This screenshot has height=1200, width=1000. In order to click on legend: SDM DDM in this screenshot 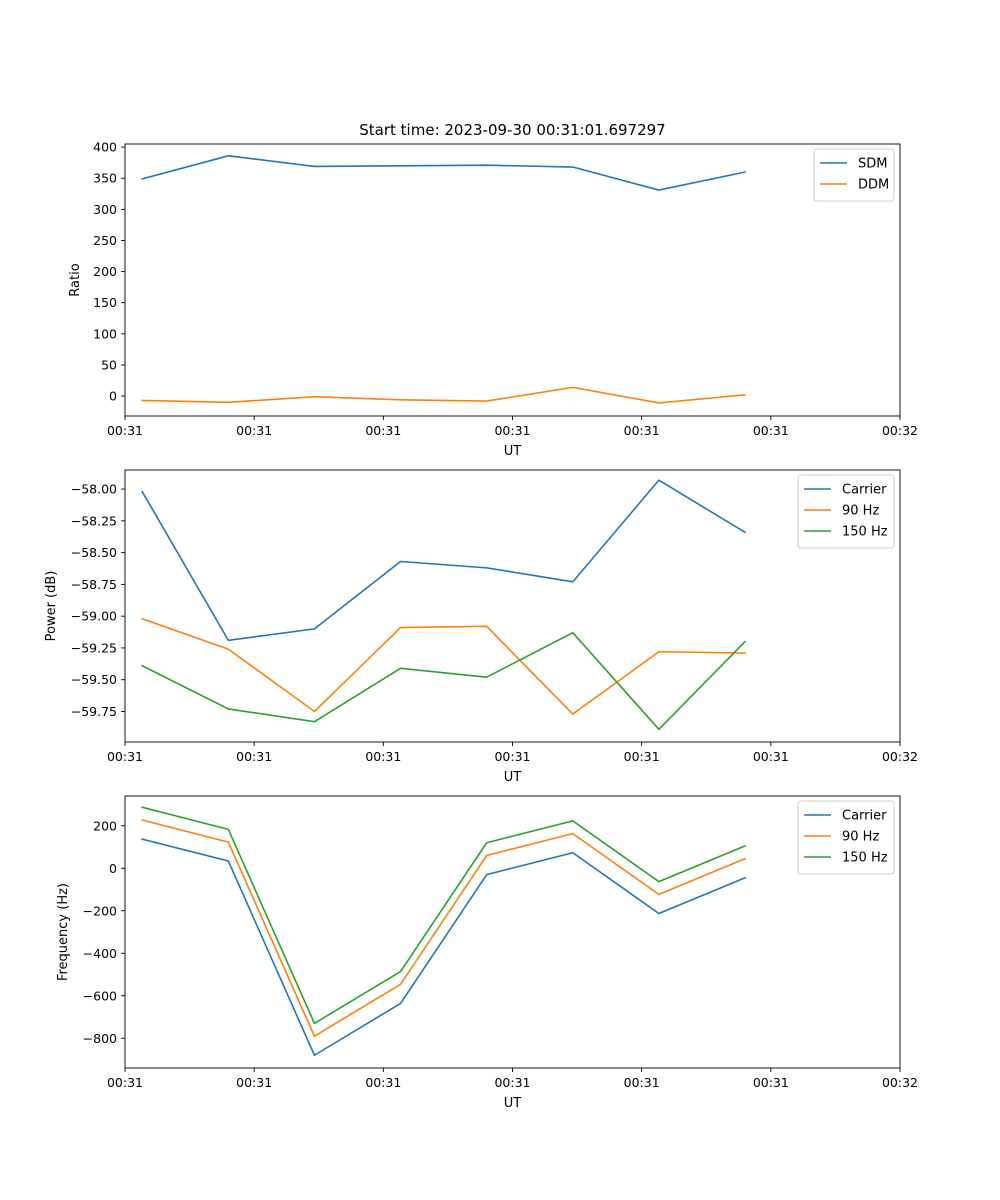, I will do `click(854, 175)`.